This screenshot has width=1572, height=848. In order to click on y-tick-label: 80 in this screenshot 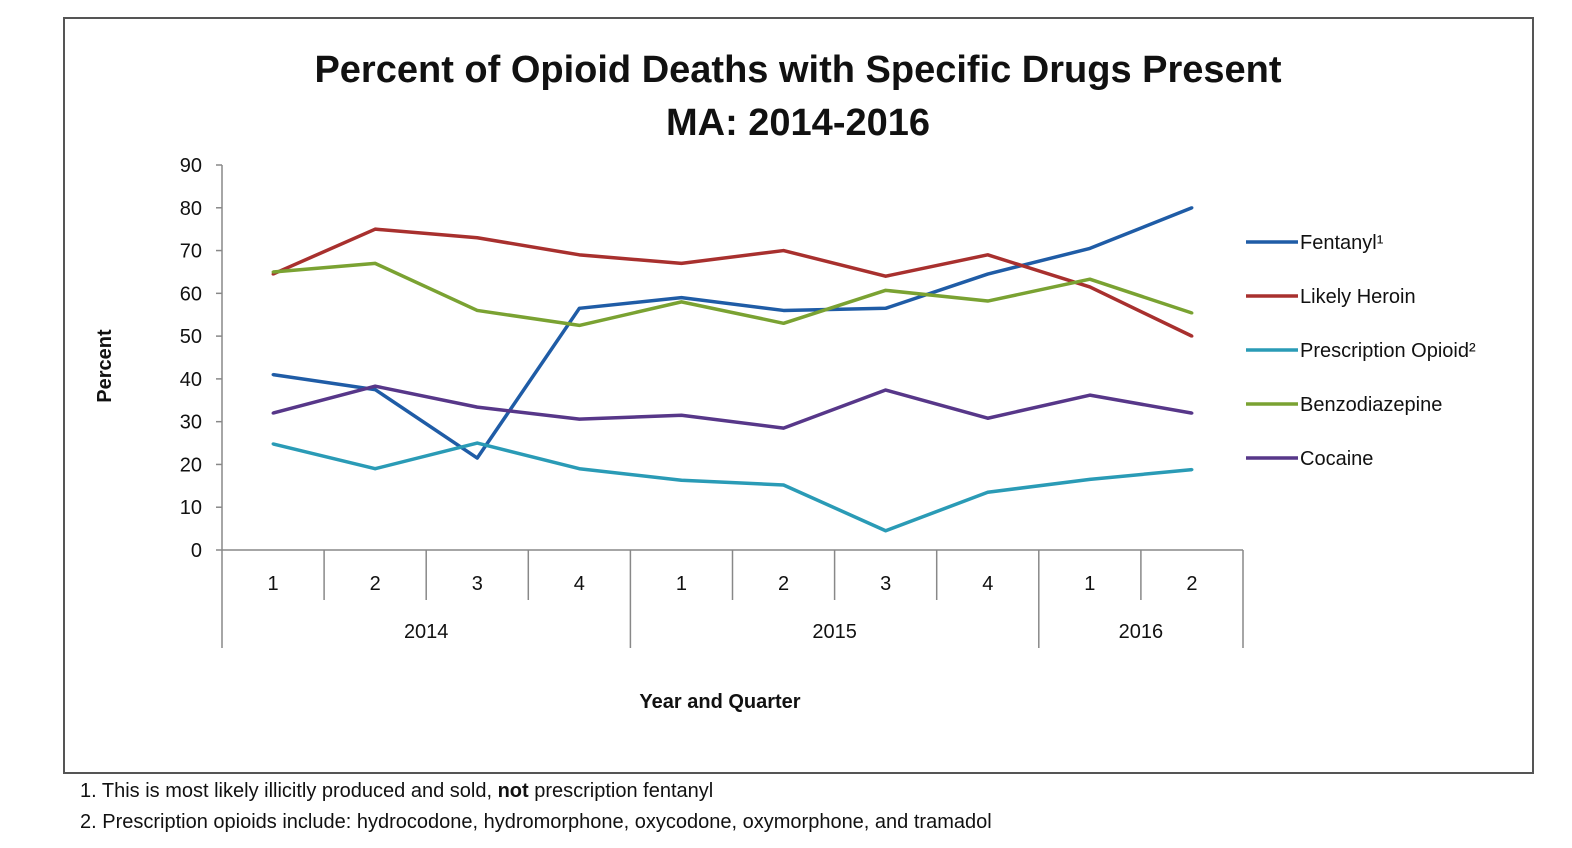, I will do `click(191, 209)`.